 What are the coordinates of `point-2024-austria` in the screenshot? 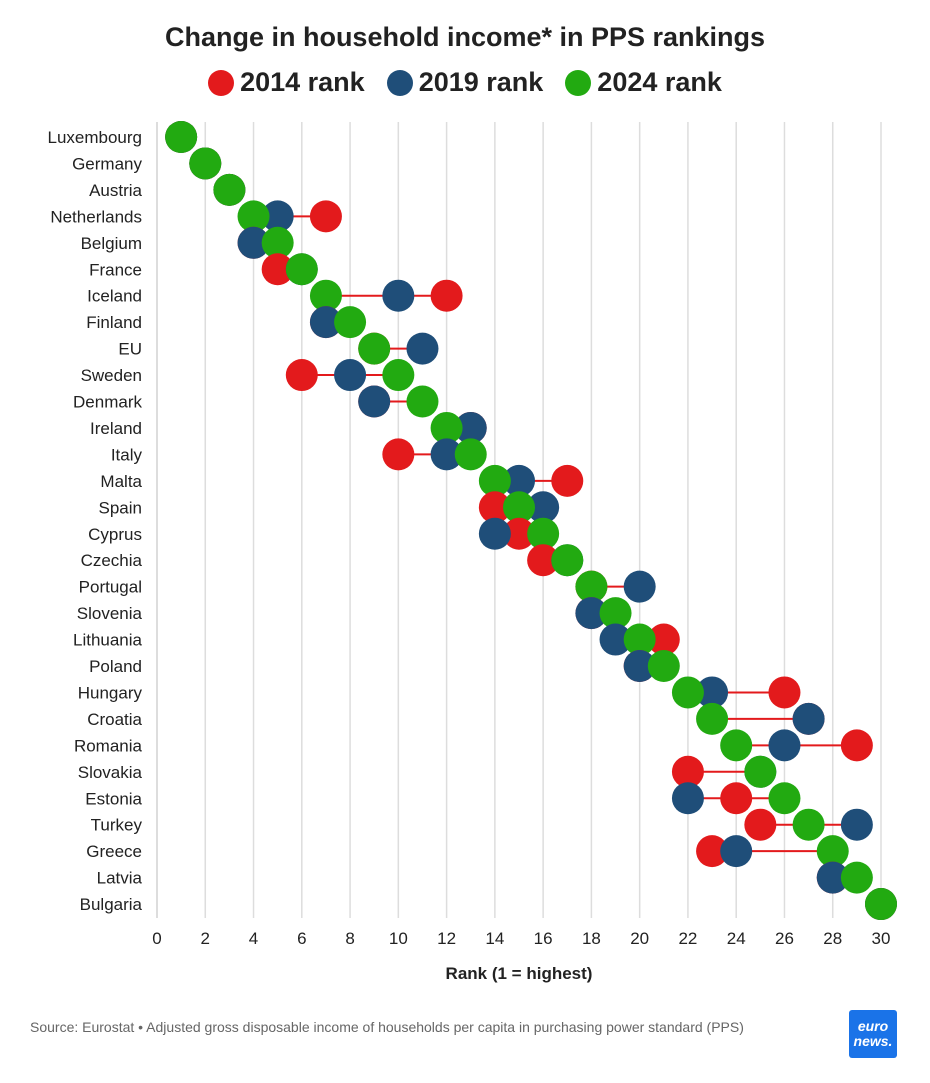 It's located at (229, 189).